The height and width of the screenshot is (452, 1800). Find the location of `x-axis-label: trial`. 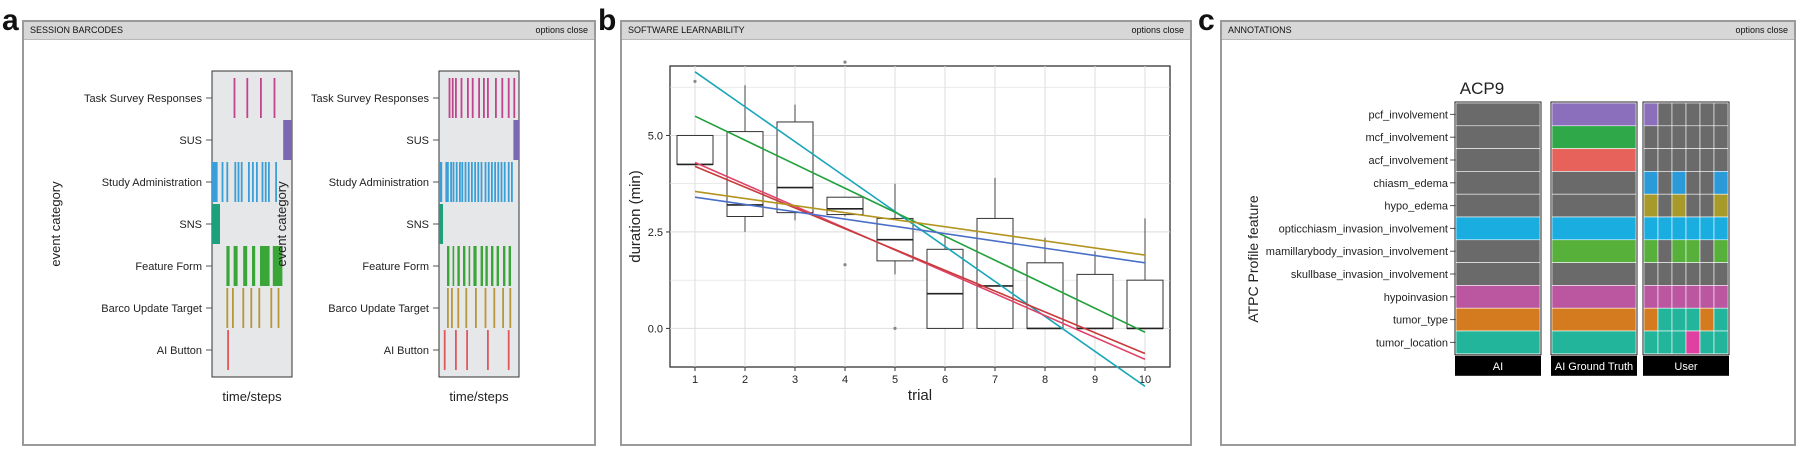

x-axis-label: trial is located at coordinates (920, 395).